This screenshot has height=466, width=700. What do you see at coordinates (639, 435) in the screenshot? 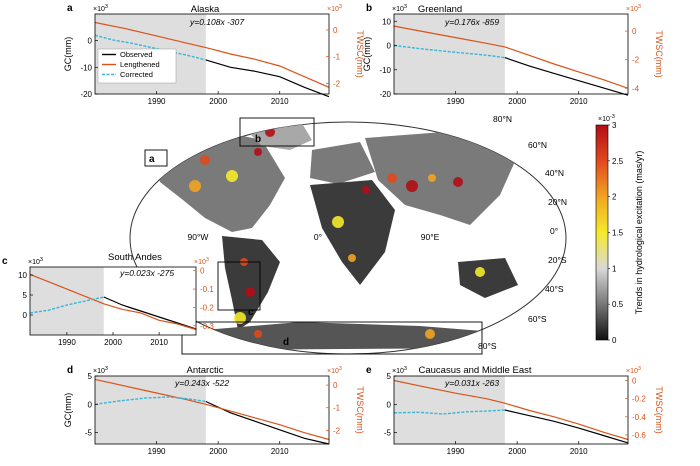
I see `panel-e-y2tick-label: -0.6` at bounding box center [639, 435].